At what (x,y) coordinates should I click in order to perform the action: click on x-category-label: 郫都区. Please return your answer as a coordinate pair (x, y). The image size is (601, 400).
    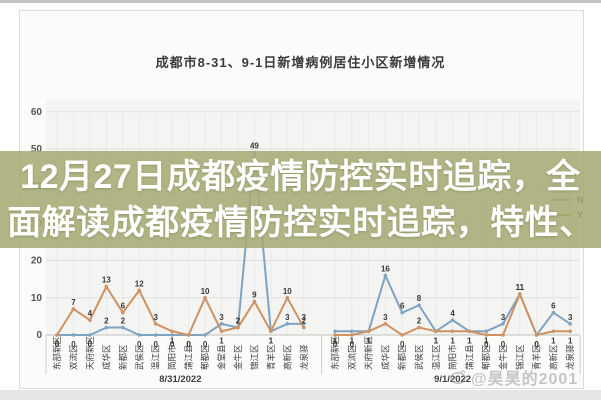
    Looking at the image, I should click on (486, 357).